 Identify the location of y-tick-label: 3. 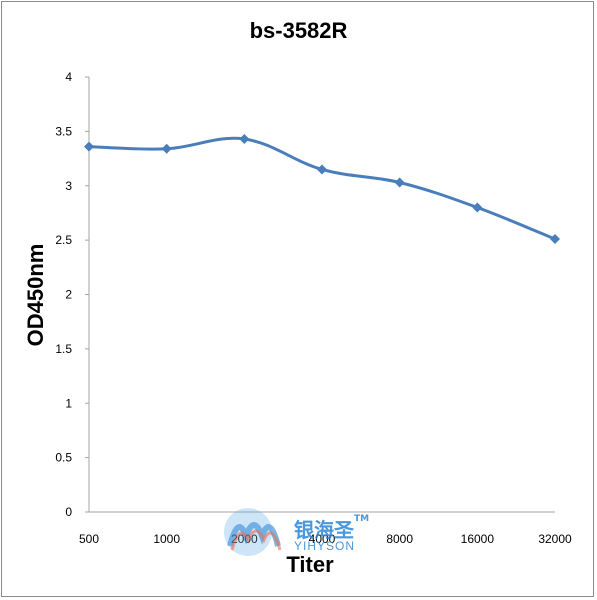
(68, 186).